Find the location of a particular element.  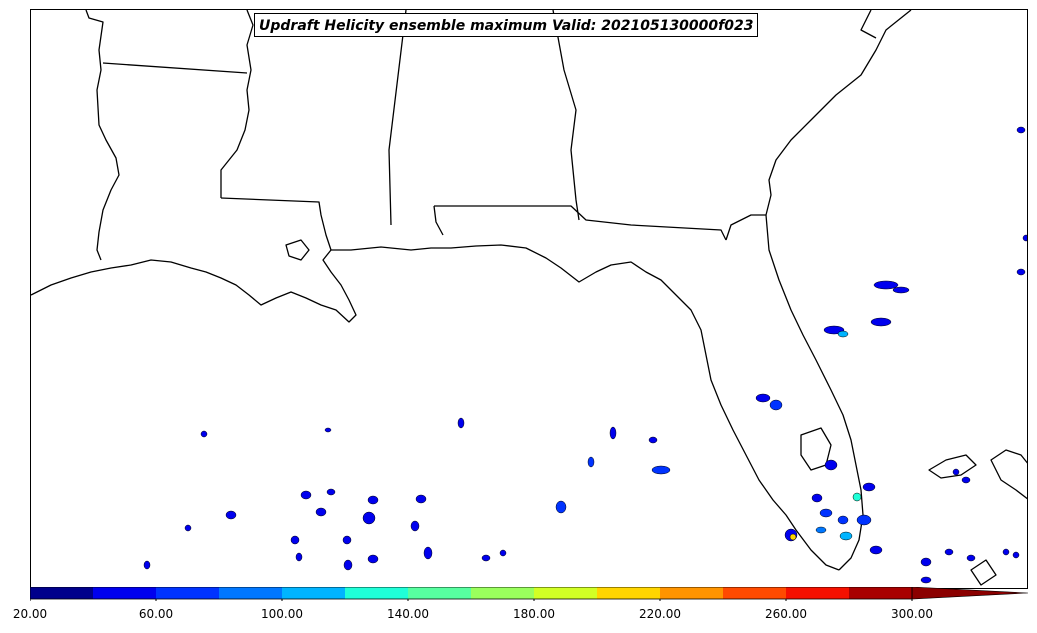

colorbar-tick-label: 60.00 is located at coordinates (156, 614).